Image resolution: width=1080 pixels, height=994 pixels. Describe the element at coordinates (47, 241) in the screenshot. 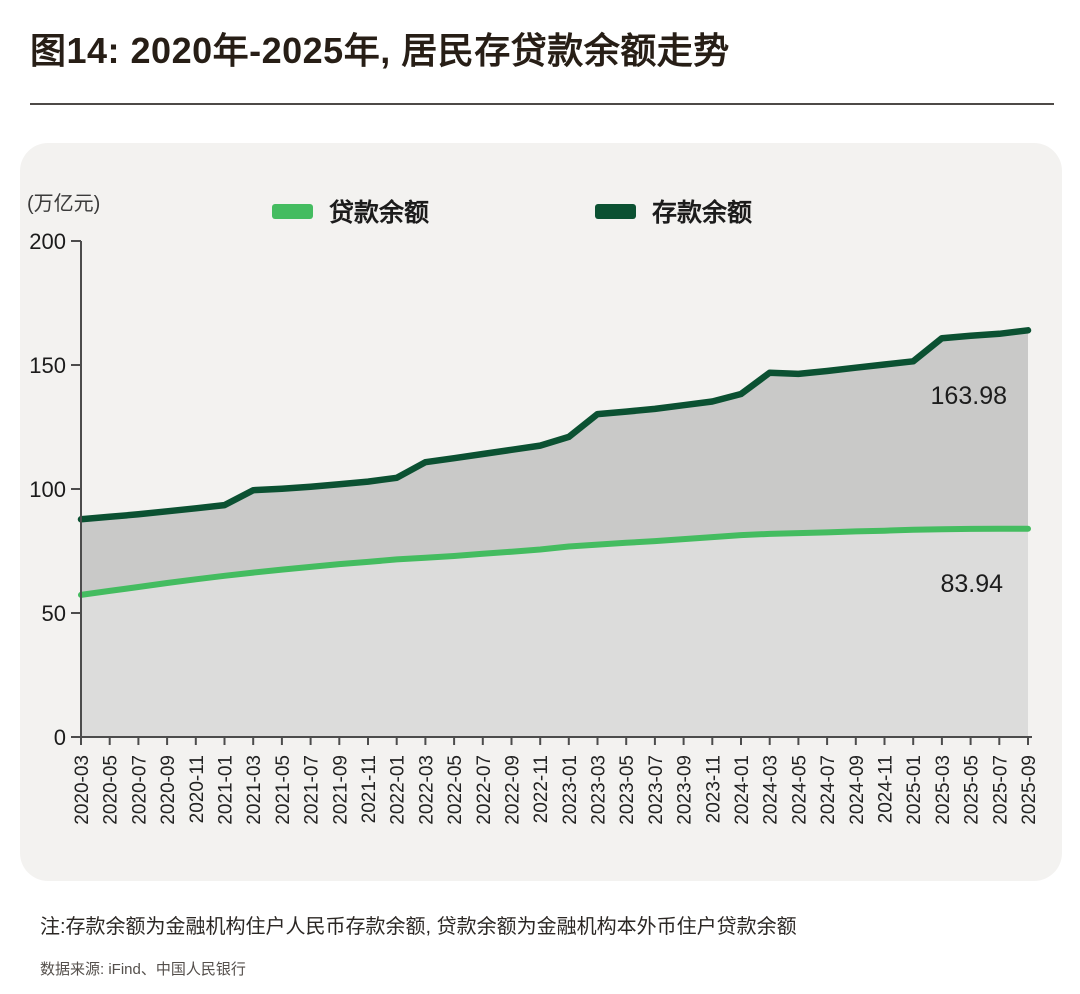

I see `y-tick-label: 200` at that location.